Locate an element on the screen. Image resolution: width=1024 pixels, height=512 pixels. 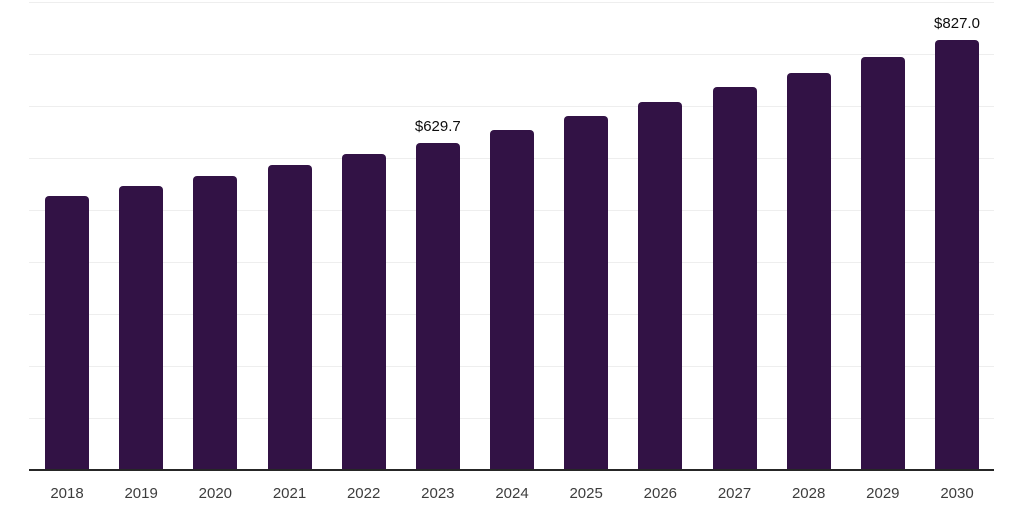
x-tick-label-2022: 2022 is located at coordinates (363, 493).